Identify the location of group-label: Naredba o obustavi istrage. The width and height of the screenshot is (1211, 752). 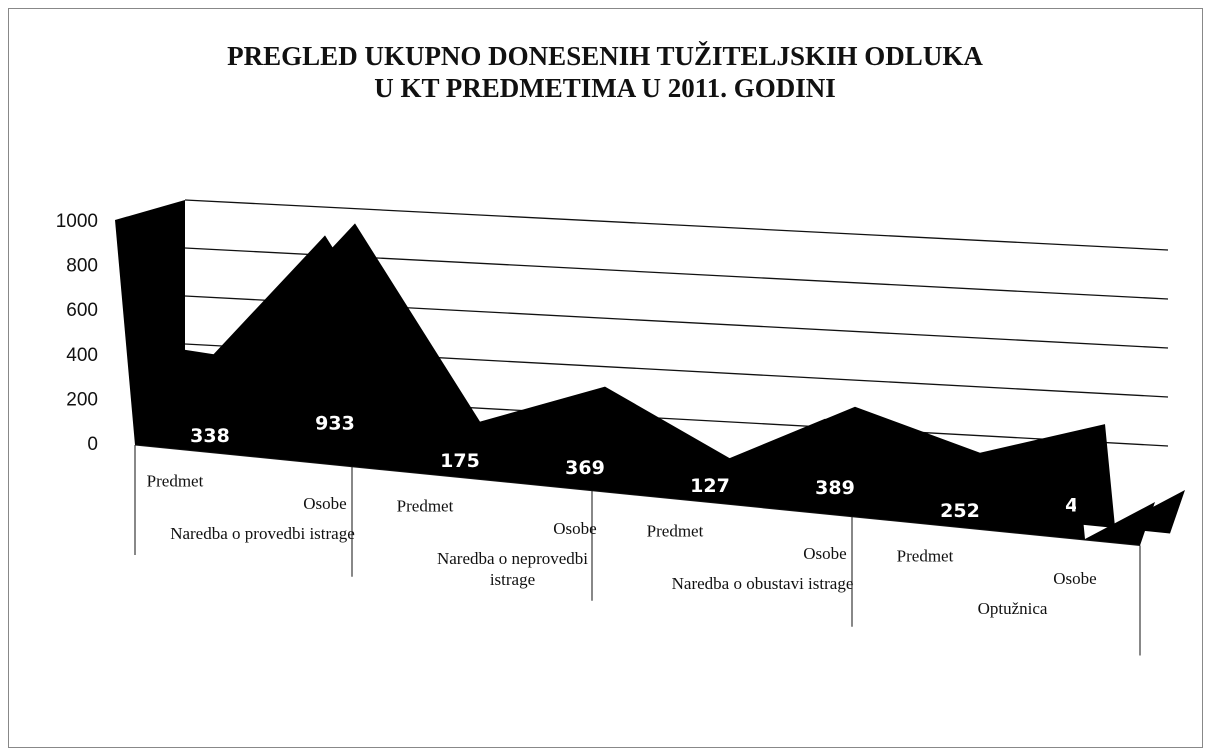
(762, 583).